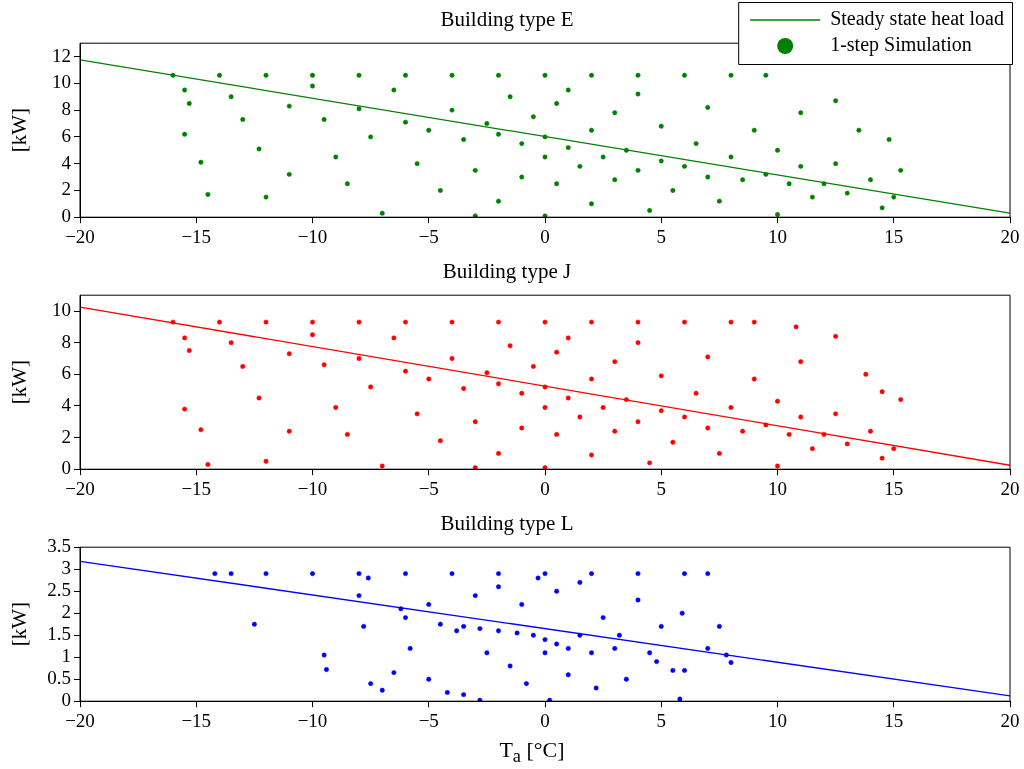  Describe the element at coordinates (61, 55) in the screenshot. I see `y-tick-label: 12` at that location.